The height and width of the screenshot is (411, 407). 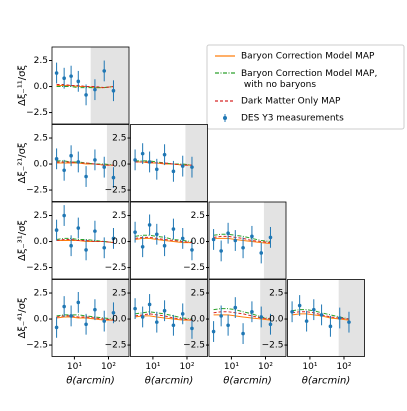 What do you see at coordinates (292, 119) in the screenshot?
I see `legend-label: DES Y3 measurements` at bounding box center [292, 119].